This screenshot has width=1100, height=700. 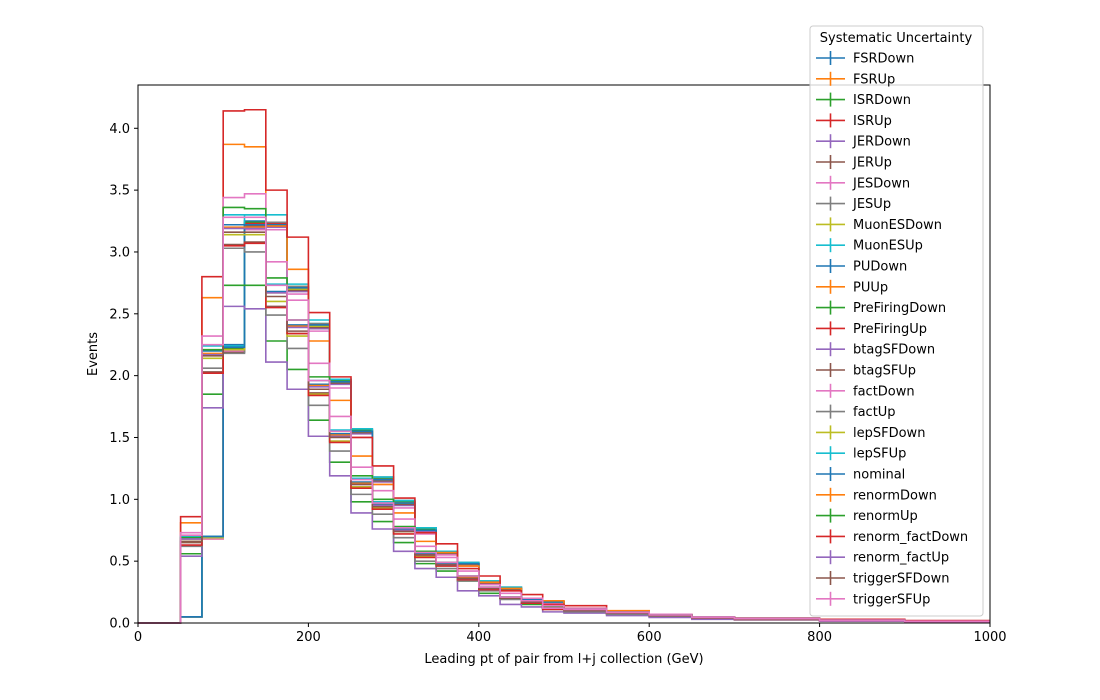 What do you see at coordinates (819, 637) in the screenshot?
I see `x-tick-label: 800` at bounding box center [819, 637].